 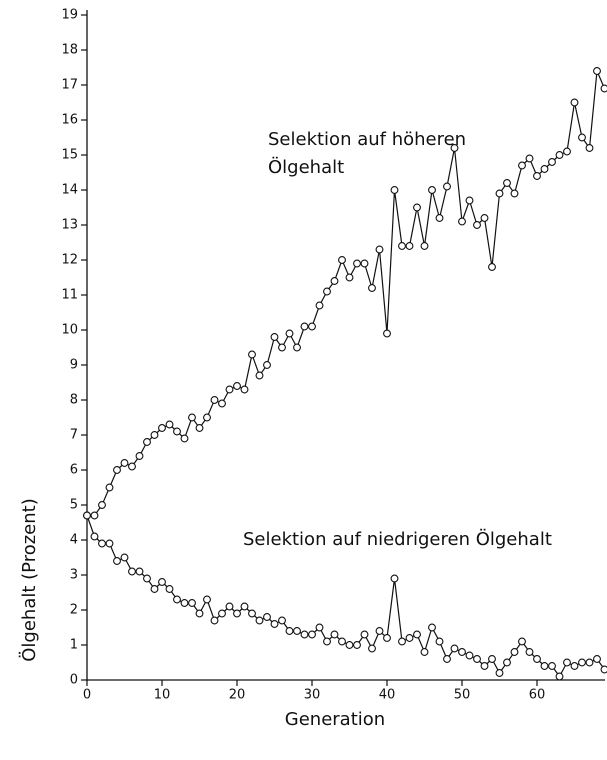 What do you see at coordinates (367, 139) in the screenshot?
I see `annotation: Selektion auf höheren` at bounding box center [367, 139].